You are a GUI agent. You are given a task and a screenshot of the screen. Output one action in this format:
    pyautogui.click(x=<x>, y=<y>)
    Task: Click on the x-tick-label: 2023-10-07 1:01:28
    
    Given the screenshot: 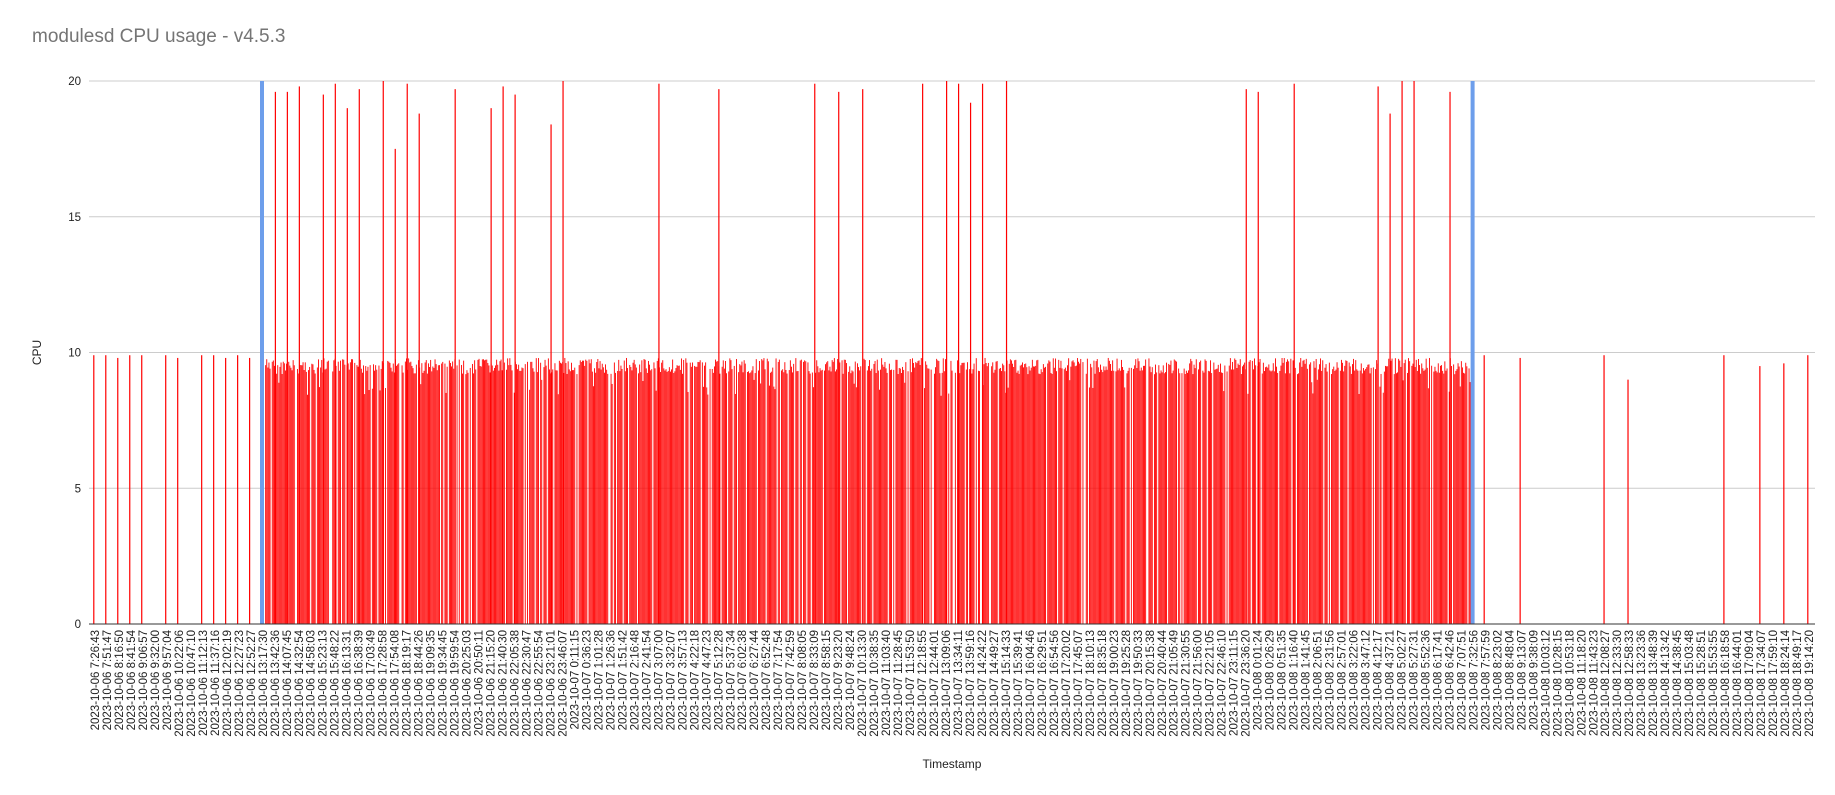 What is the action you would take?
    pyautogui.click(x=599, y=680)
    